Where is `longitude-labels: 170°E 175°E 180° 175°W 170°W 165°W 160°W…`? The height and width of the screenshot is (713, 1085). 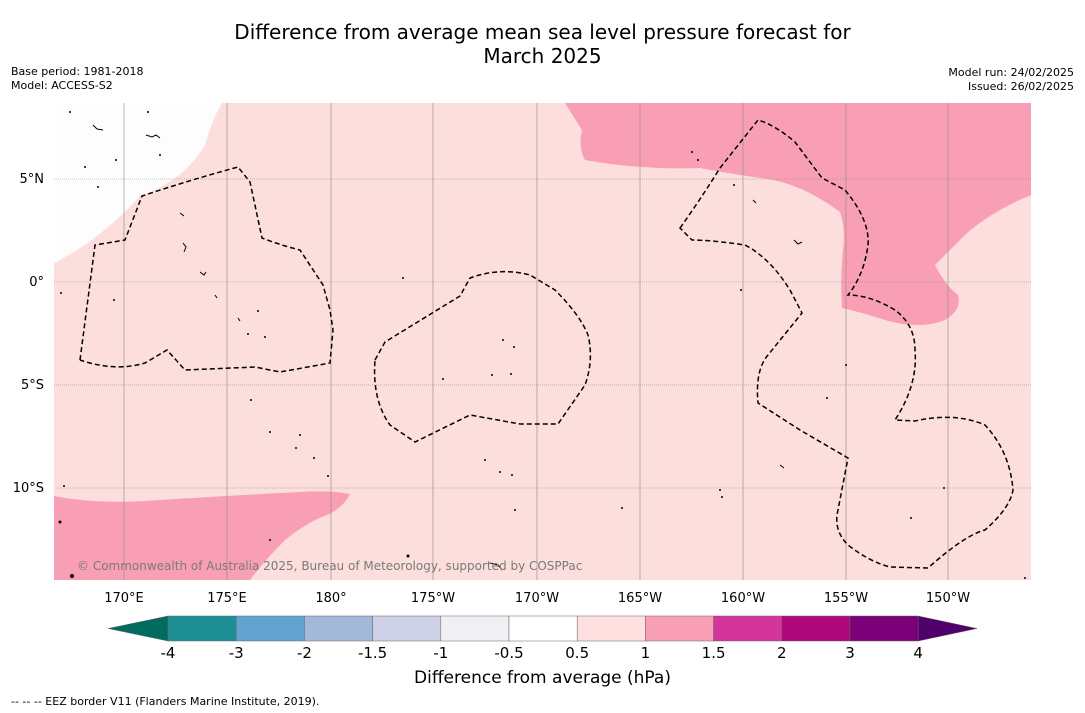 longitude-labels: 170°E 175°E 180° 175°W 170°W 165°W 160°W… is located at coordinates (537, 598).